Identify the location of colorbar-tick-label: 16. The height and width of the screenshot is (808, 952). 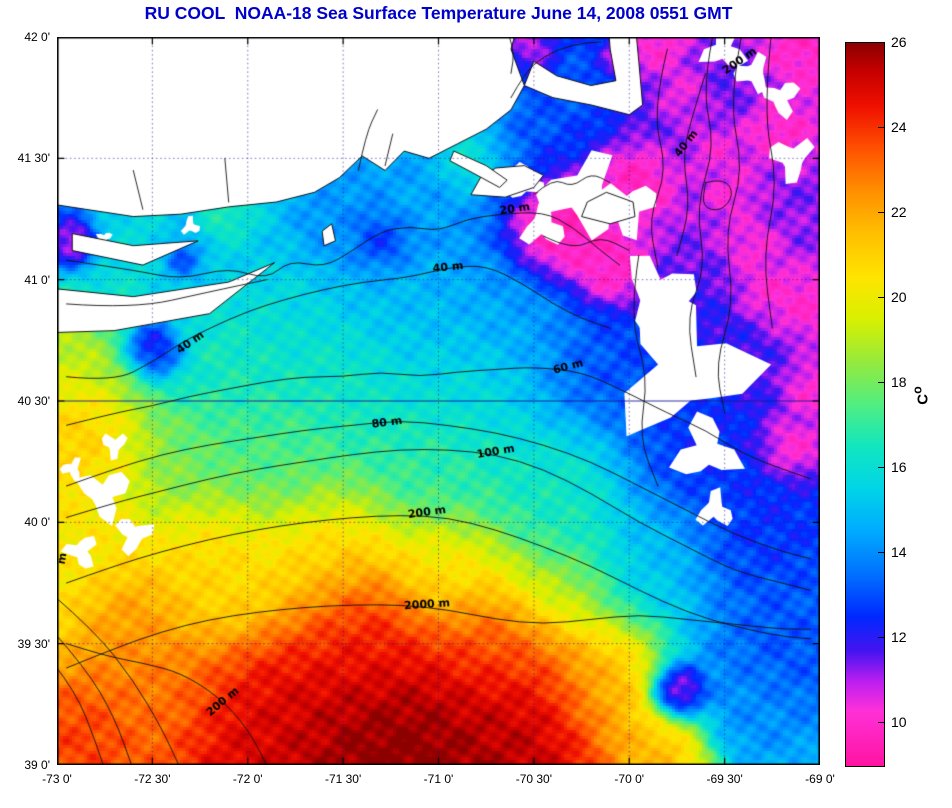
(899, 467).